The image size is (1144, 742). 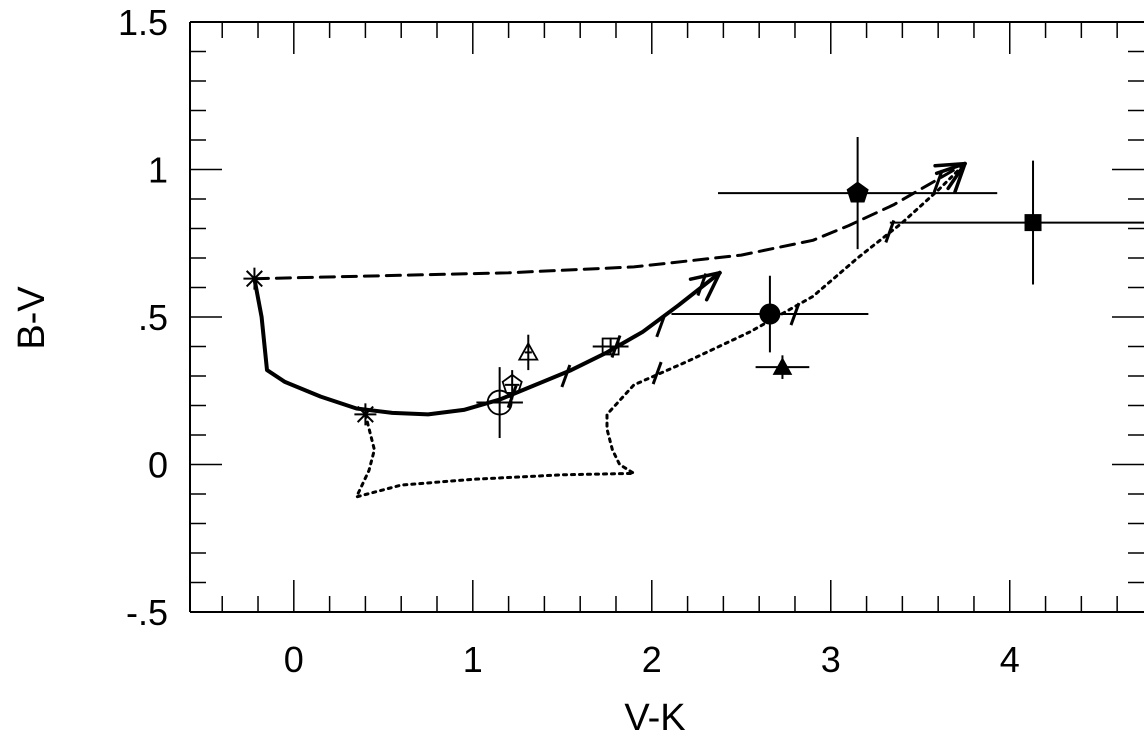 What do you see at coordinates (153, 317) in the screenshot?
I see `y-tick-label: .5` at bounding box center [153, 317].